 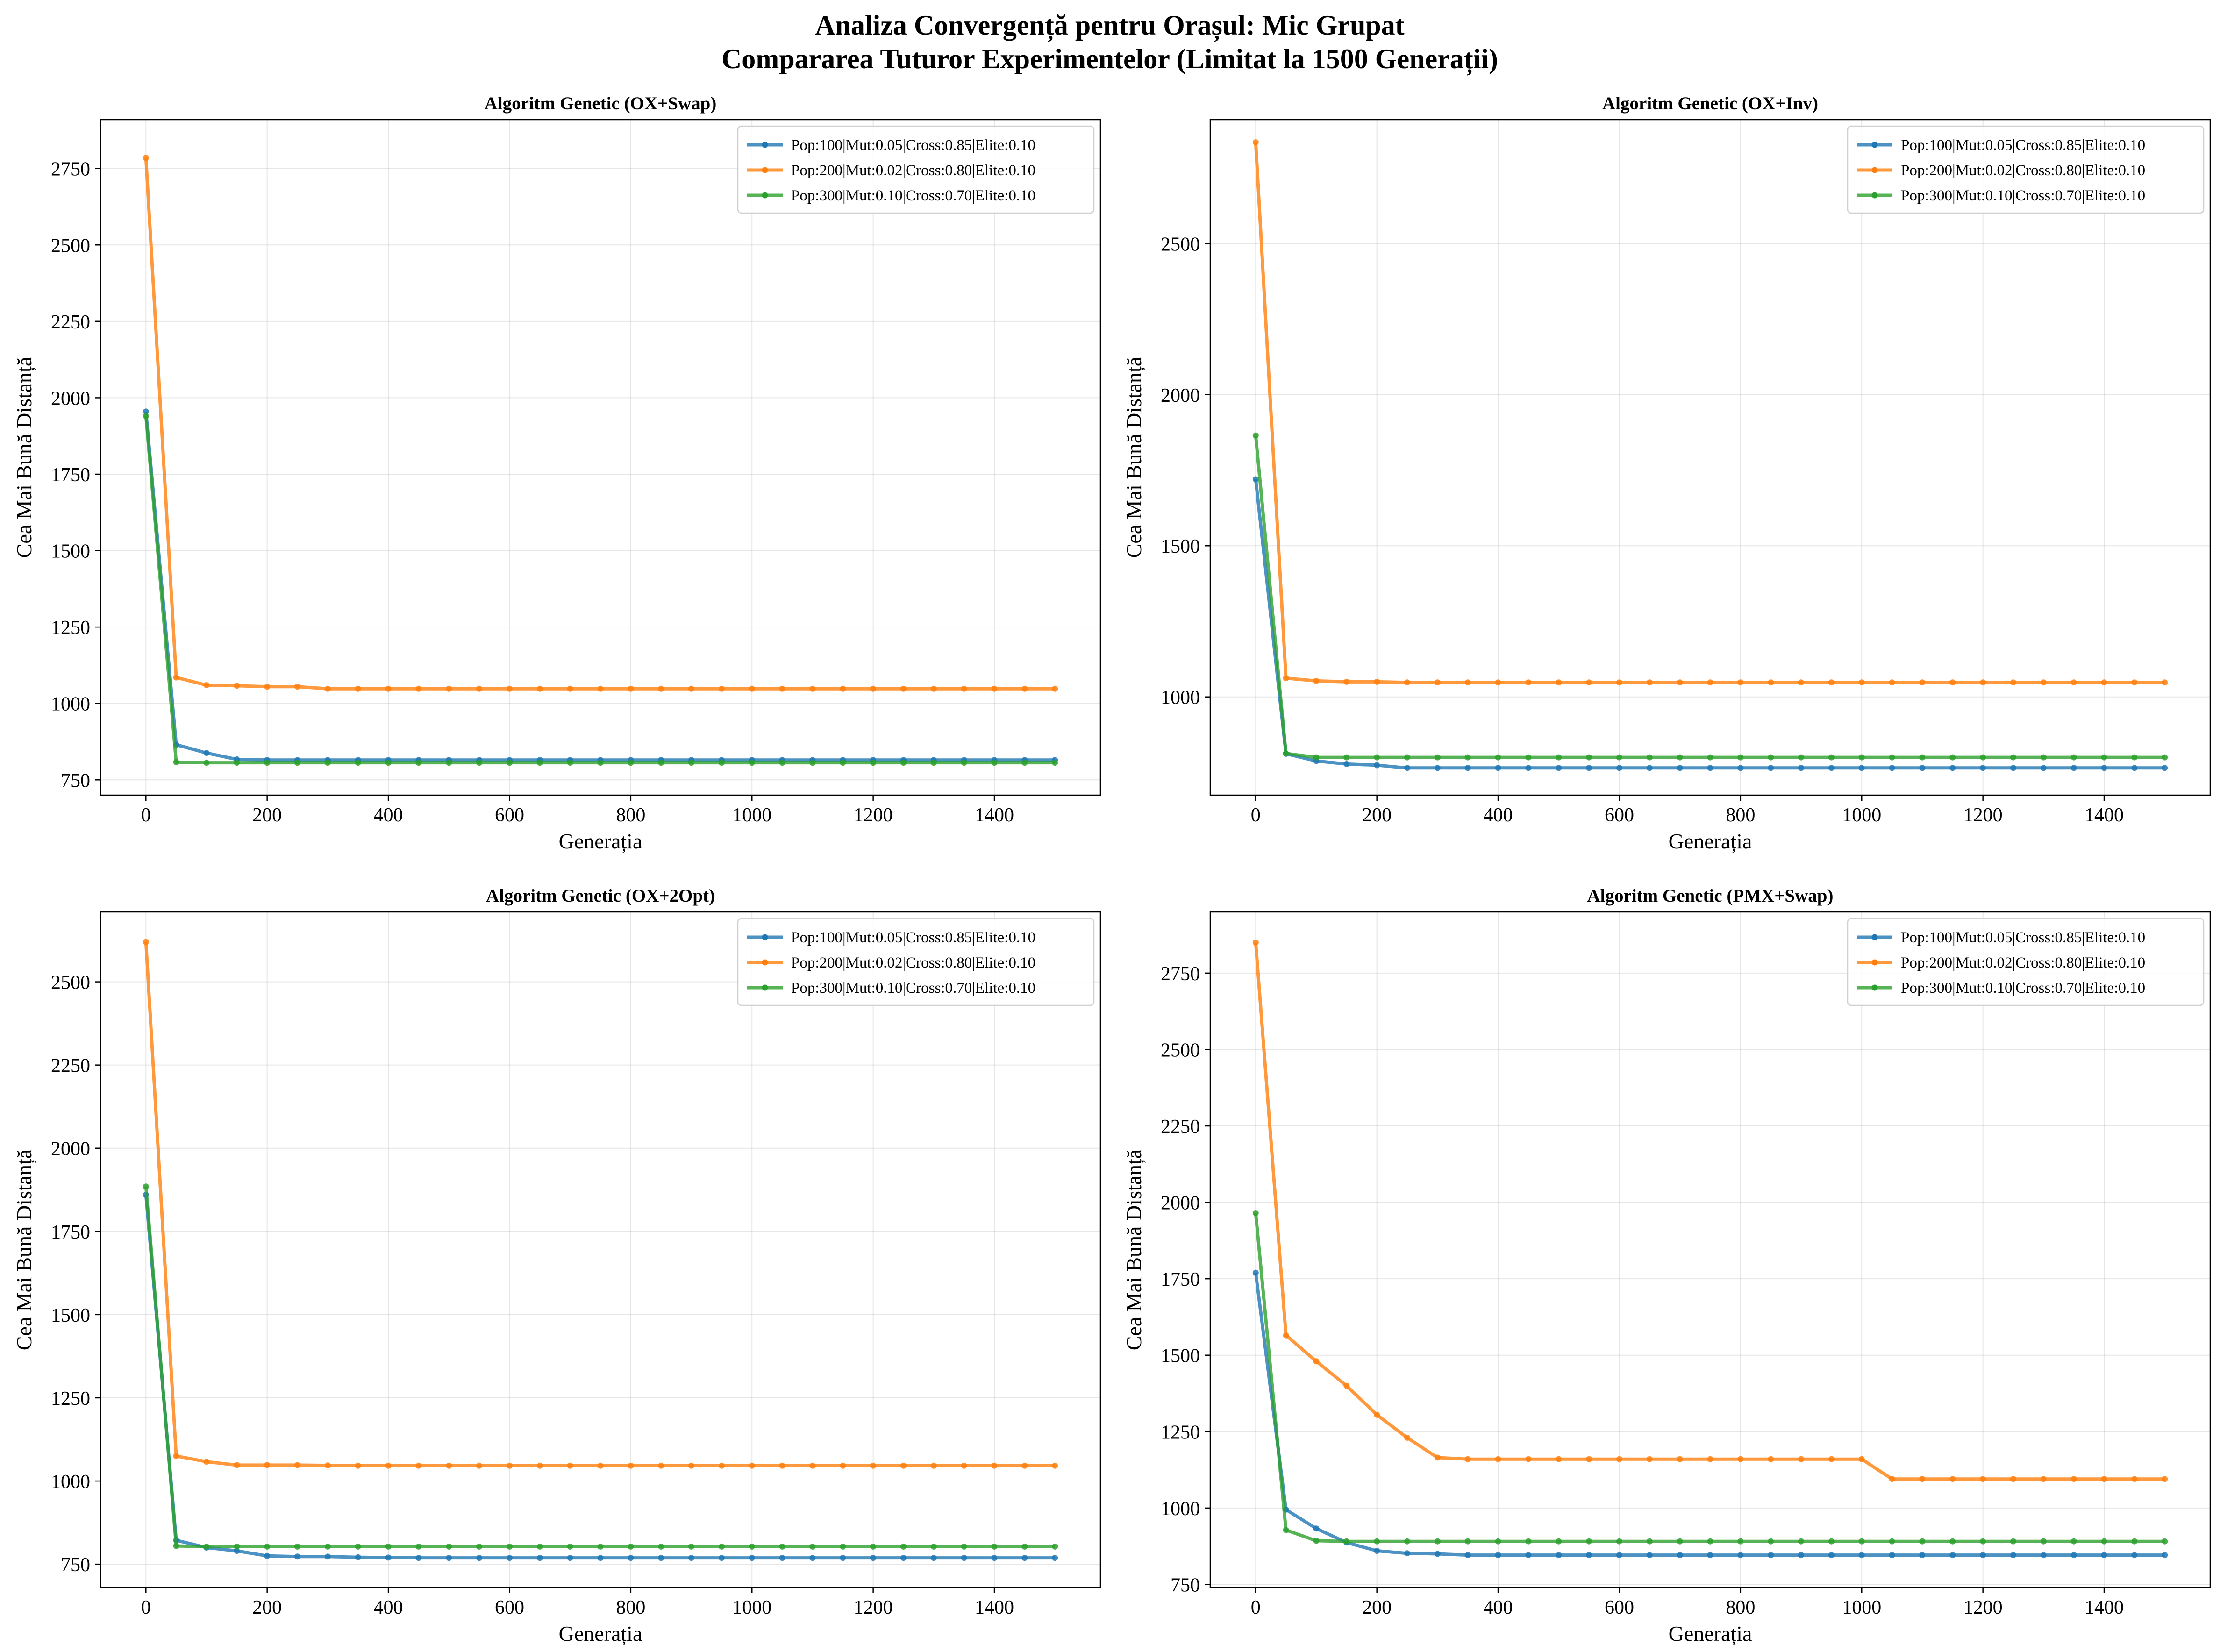 I want to click on x-tick-label: 400, so click(x=388, y=1607).